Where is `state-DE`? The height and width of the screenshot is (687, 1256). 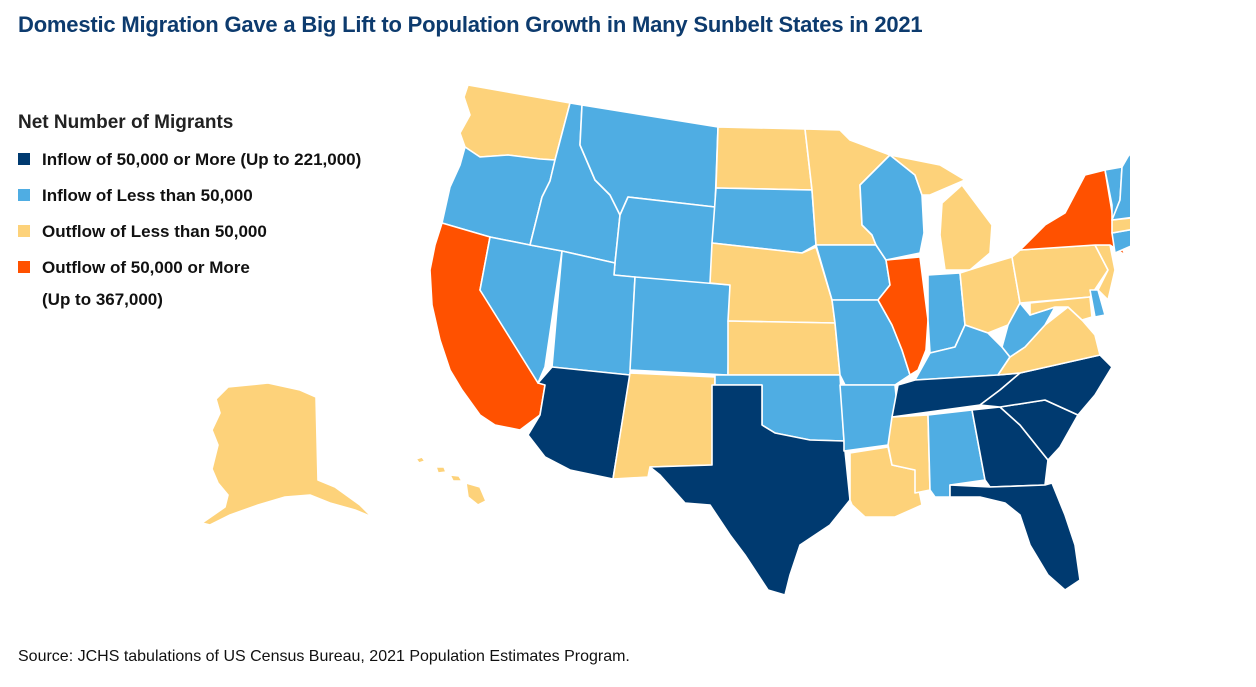 state-DE is located at coordinates (1097, 303).